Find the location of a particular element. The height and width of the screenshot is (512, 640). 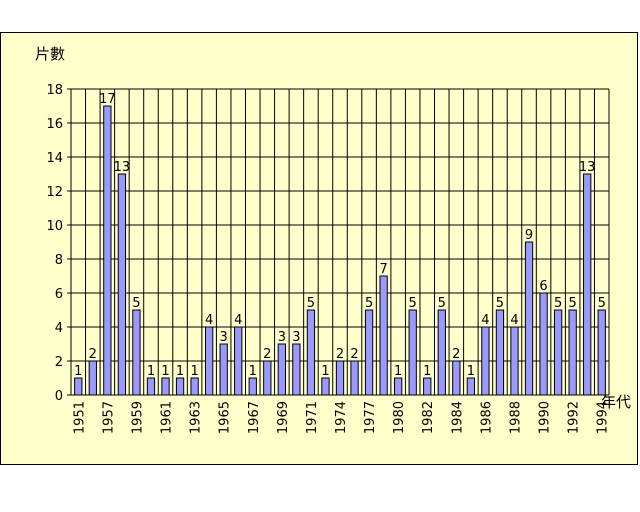

y-axis-title: 片數 is located at coordinates (50, 54).